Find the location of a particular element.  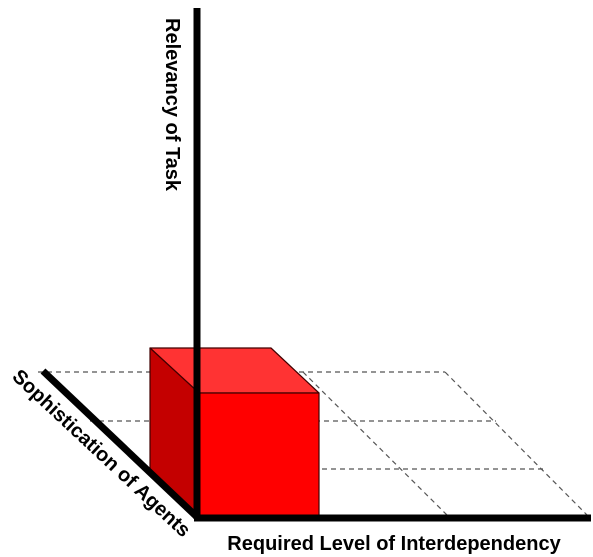

vertical-axis-label: Relevancy of Task is located at coordinates (172, 105).